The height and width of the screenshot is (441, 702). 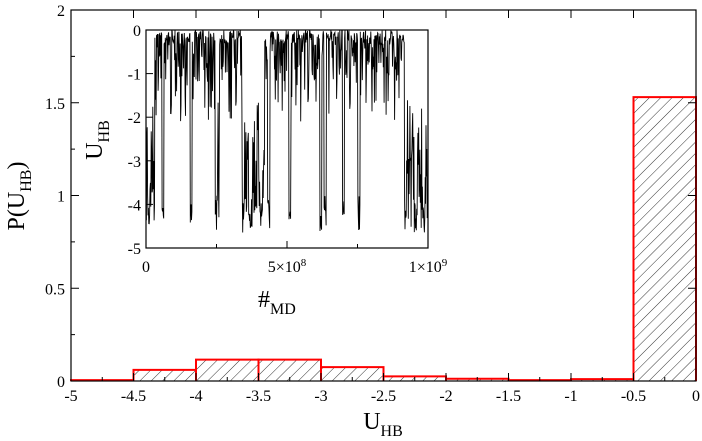 I want to click on inset-y-tick-label: -1, so click(x=134, y=75).